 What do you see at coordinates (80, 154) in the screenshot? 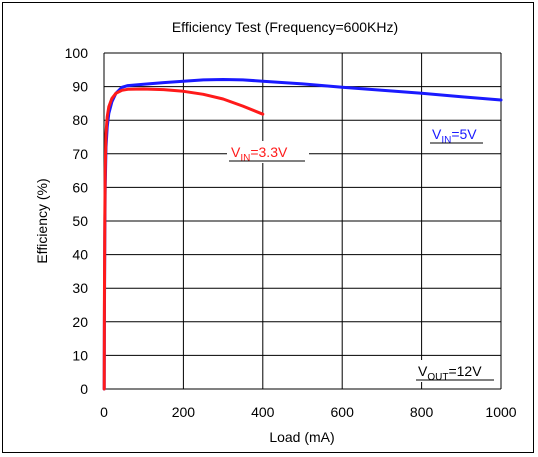
I see `y-tick-label-7: 70` at bounding box center [80, 154].